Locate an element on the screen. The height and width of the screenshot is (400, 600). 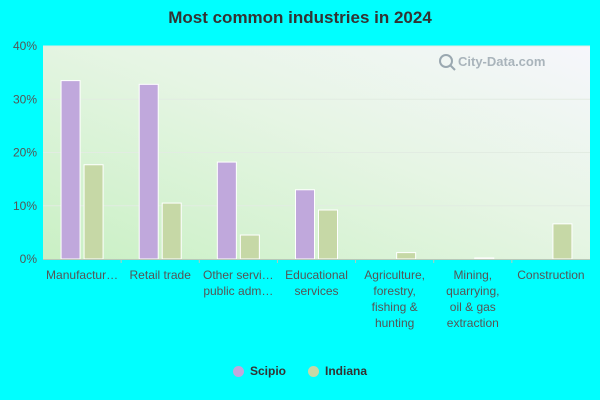
legend-item-indiana: Indiana is located at coordinates (337, 371).